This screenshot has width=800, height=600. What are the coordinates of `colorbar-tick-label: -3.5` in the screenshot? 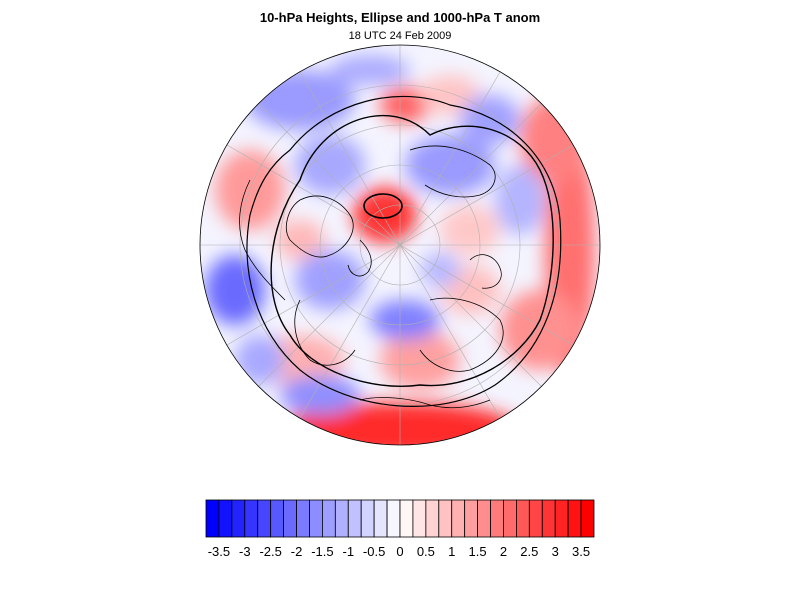 It's located at (219, 551).